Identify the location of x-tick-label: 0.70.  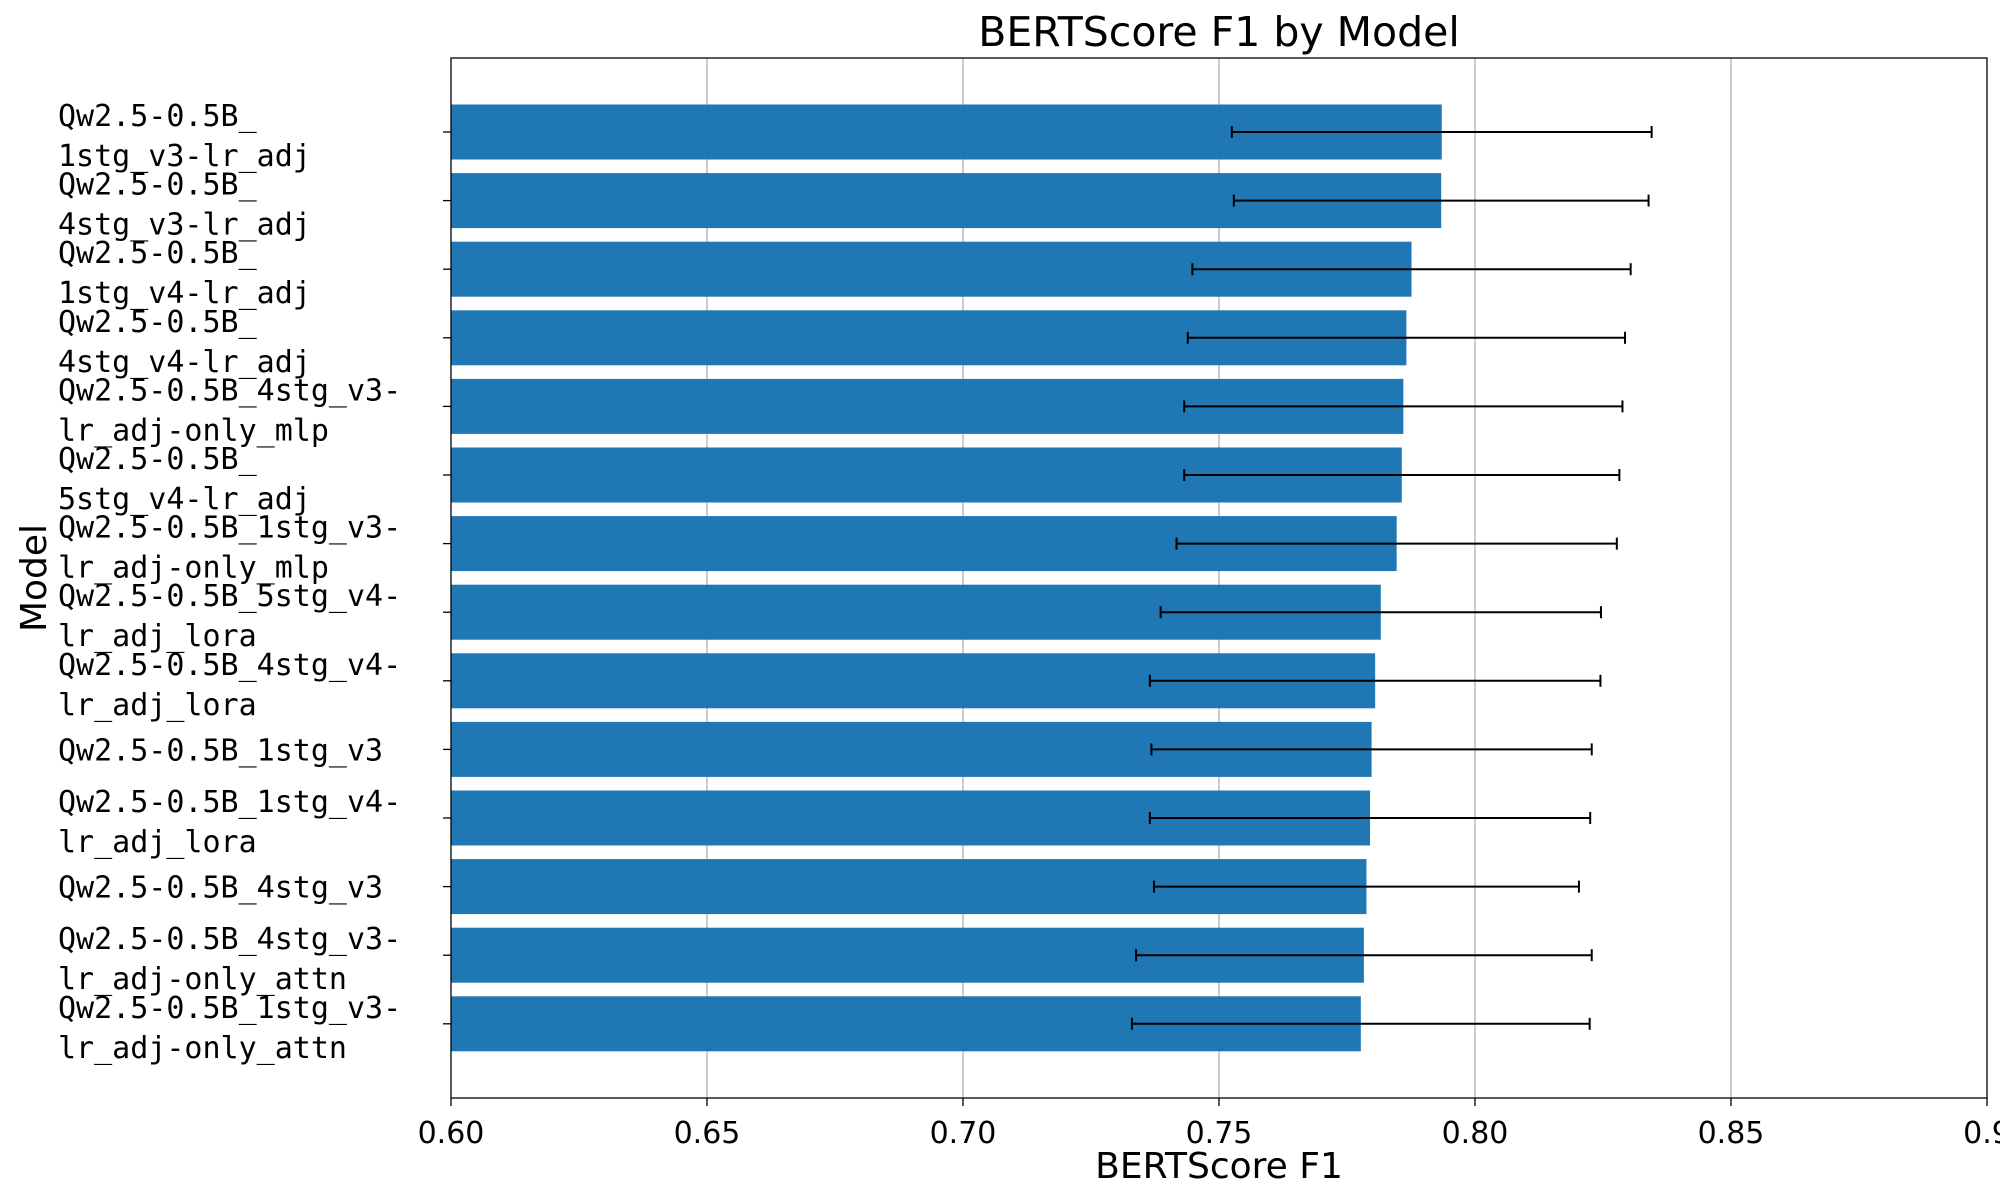
(963, 1133).